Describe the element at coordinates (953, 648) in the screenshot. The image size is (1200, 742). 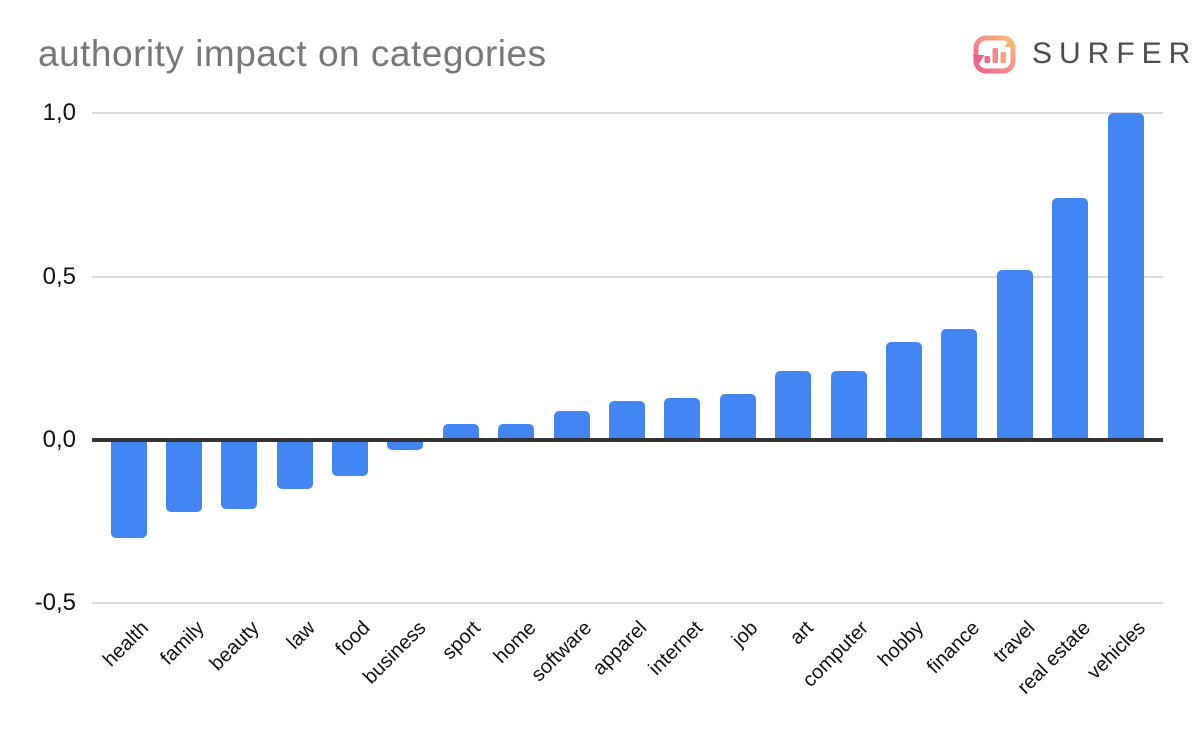
I see `x-axis-label-finance: finance` at that location.